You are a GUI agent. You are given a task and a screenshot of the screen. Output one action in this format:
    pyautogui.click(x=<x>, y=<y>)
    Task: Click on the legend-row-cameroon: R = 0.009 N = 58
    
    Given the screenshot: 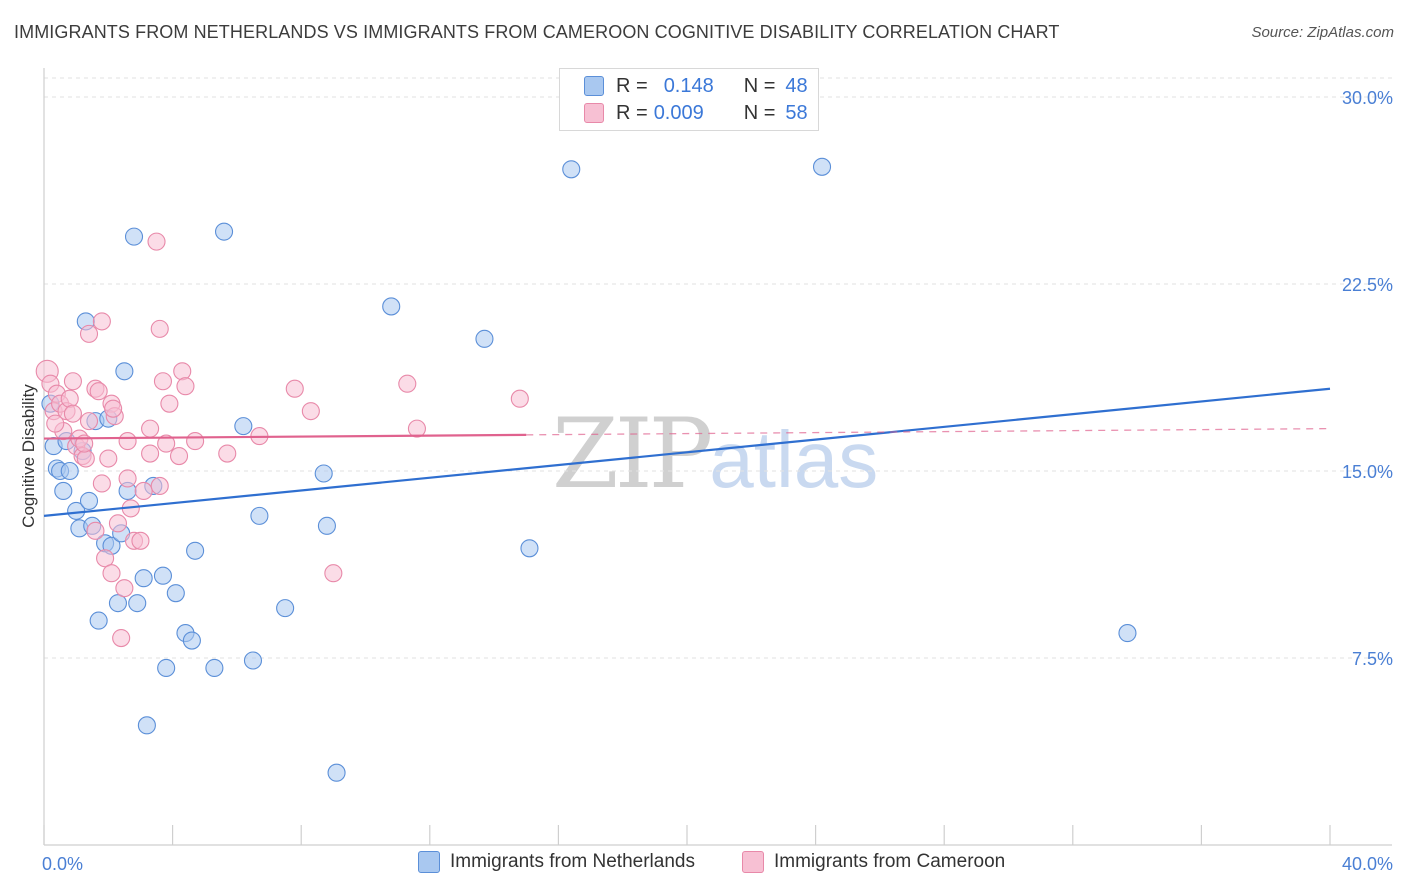 What is the action you would take?
    pyautogui.click(x=696, y=113)
    